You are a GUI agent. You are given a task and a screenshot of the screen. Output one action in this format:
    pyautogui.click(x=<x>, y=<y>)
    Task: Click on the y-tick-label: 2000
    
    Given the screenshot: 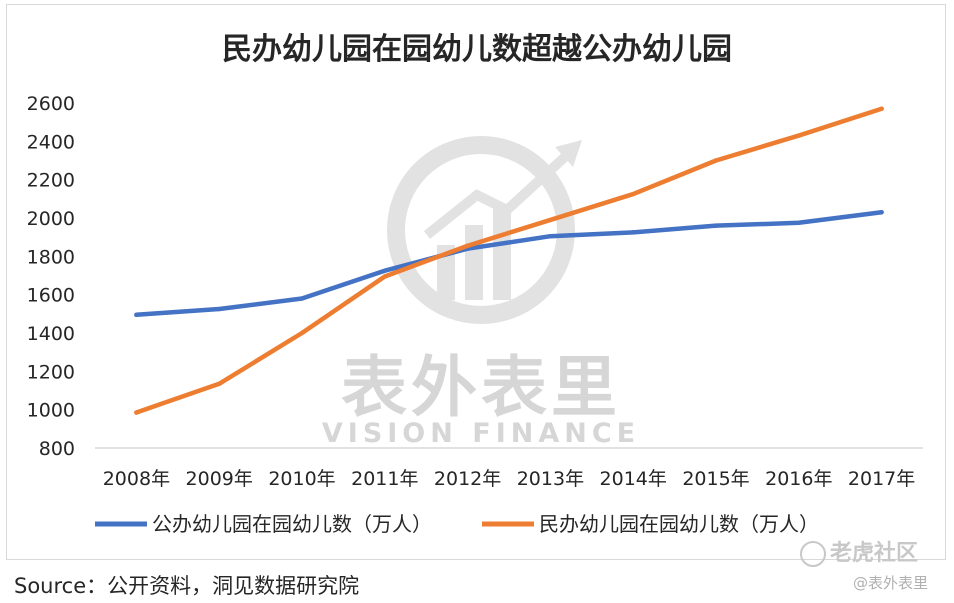 What is the action you would take?
    pyautogui.click(x=51, y=219)
    